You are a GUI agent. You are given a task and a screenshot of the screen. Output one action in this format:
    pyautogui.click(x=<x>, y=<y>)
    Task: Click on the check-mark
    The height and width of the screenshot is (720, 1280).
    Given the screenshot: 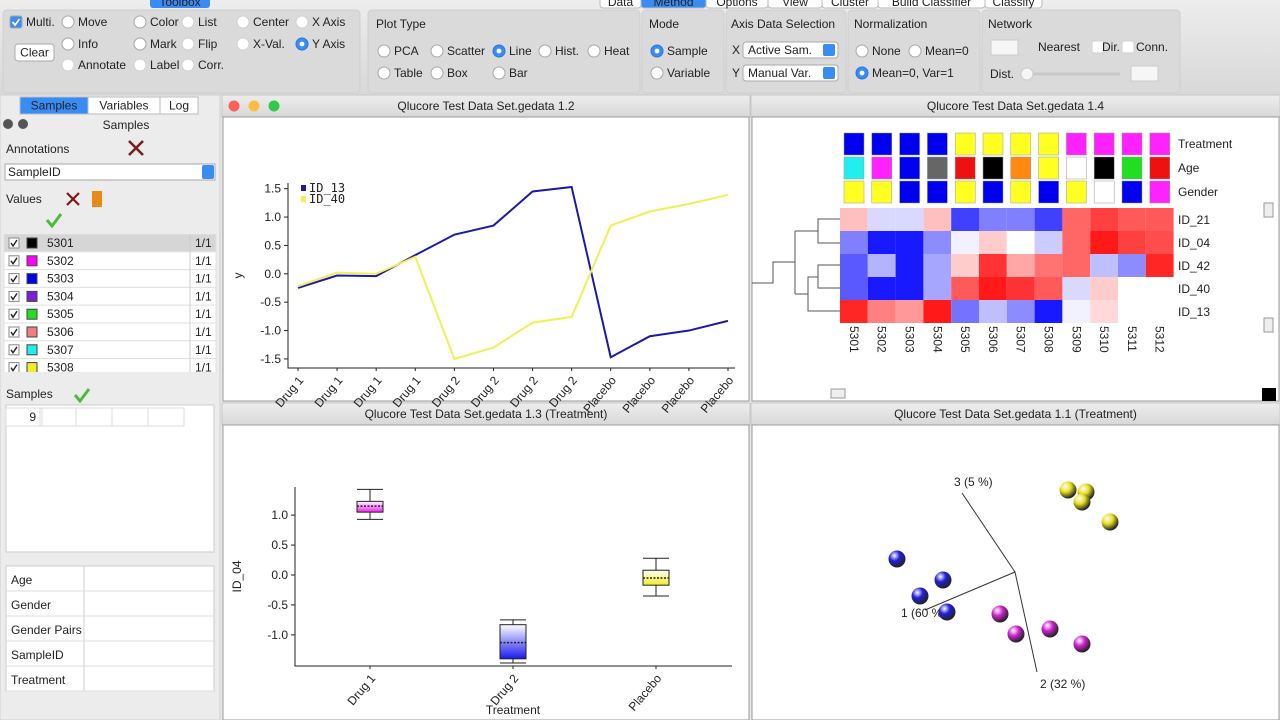 What is the action you would take?
    pyautogui.click(x=14, y=314)
    